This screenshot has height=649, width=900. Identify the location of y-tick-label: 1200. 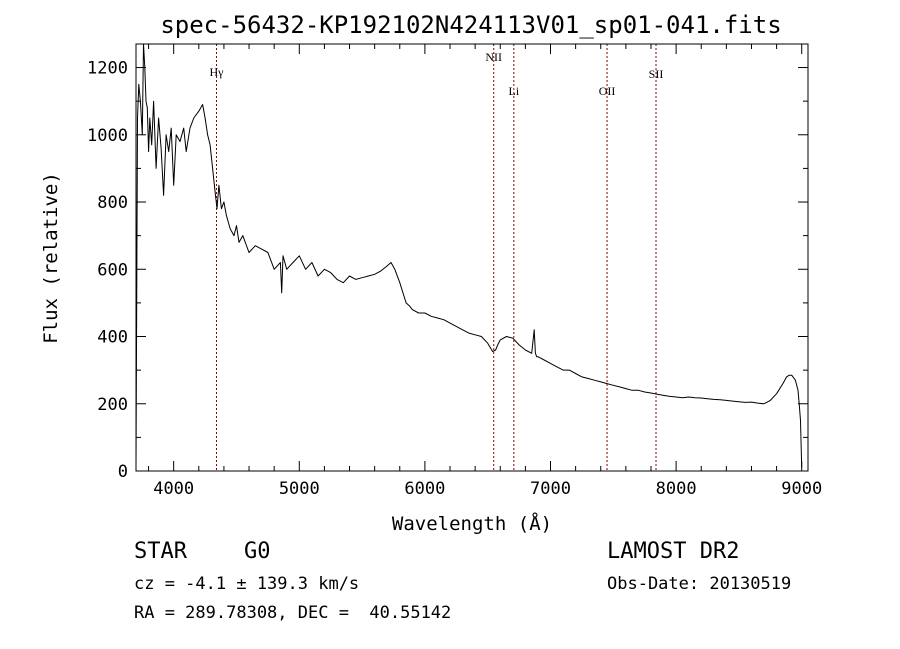
(107, 69).